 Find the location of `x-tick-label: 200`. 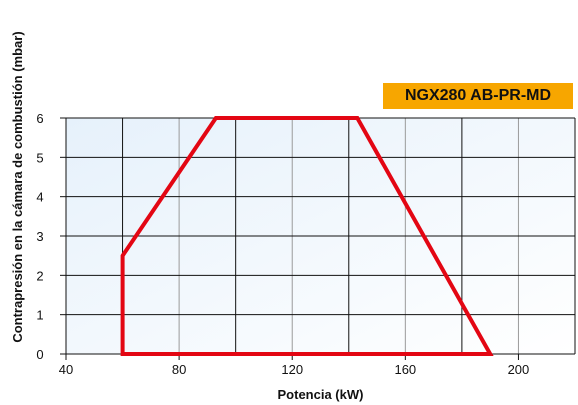

x-tick-label: 200 is located at coordinates (519, 369).